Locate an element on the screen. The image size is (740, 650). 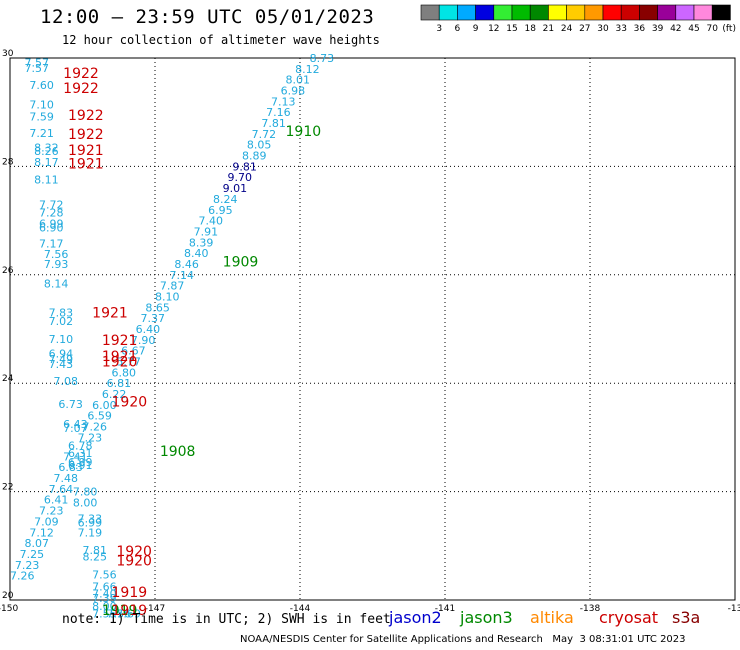
wave-height-value: 6.98 is located at coordinates (293, 91).